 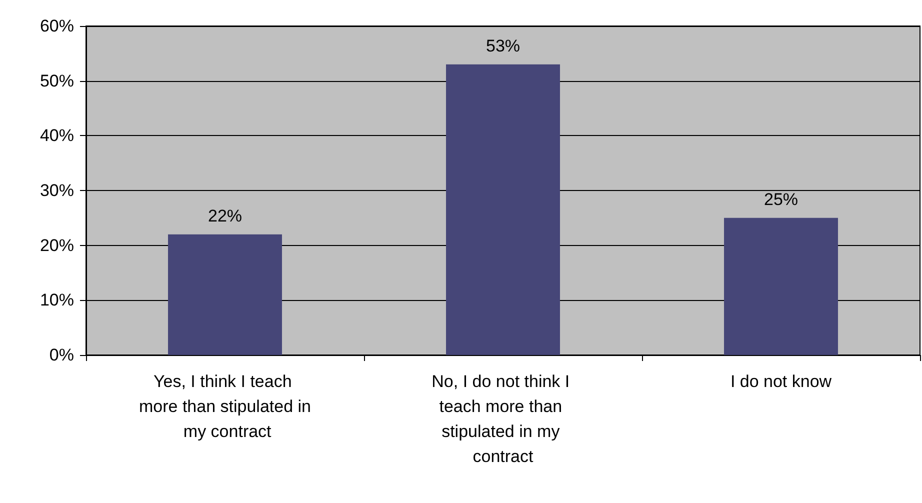 What do you see at coordinates (503, 419) in the screenshot?
I see `x-tick-label: No, I do not think I teach more than stipulated in my contract` at bounding box center [503, 419].